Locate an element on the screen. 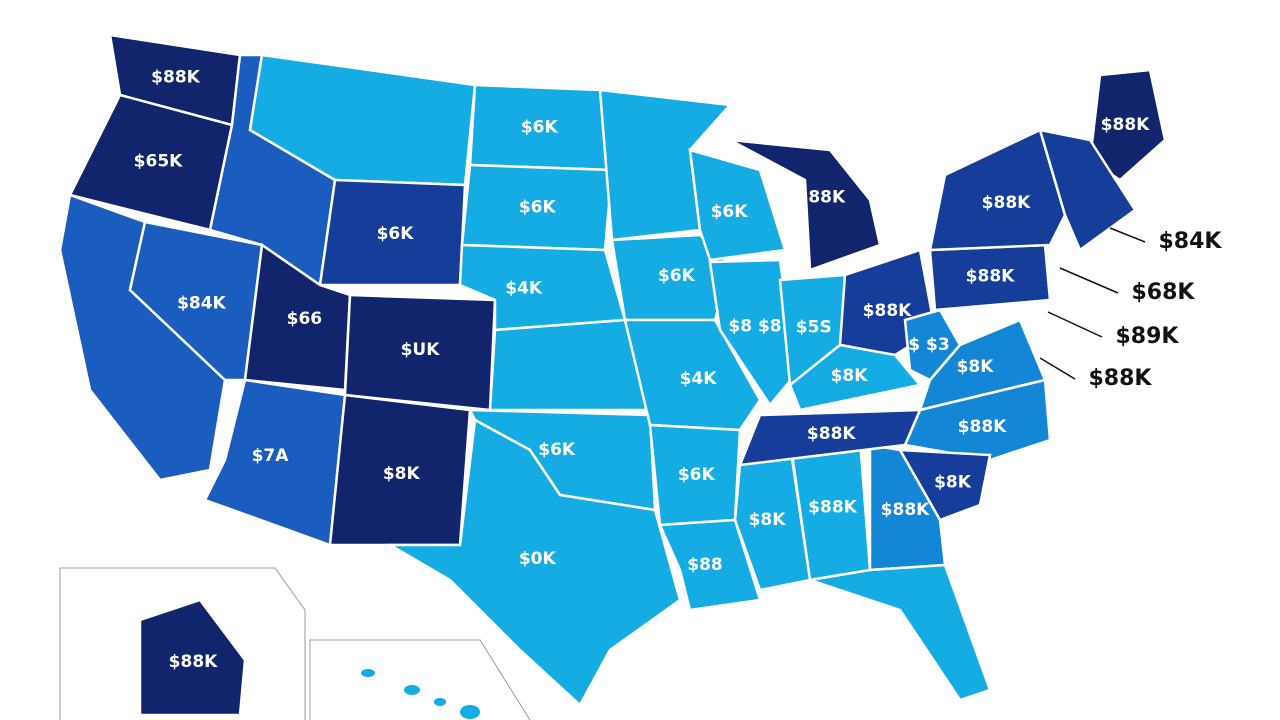  state-label: $66 is located at coordinates (305, 319).